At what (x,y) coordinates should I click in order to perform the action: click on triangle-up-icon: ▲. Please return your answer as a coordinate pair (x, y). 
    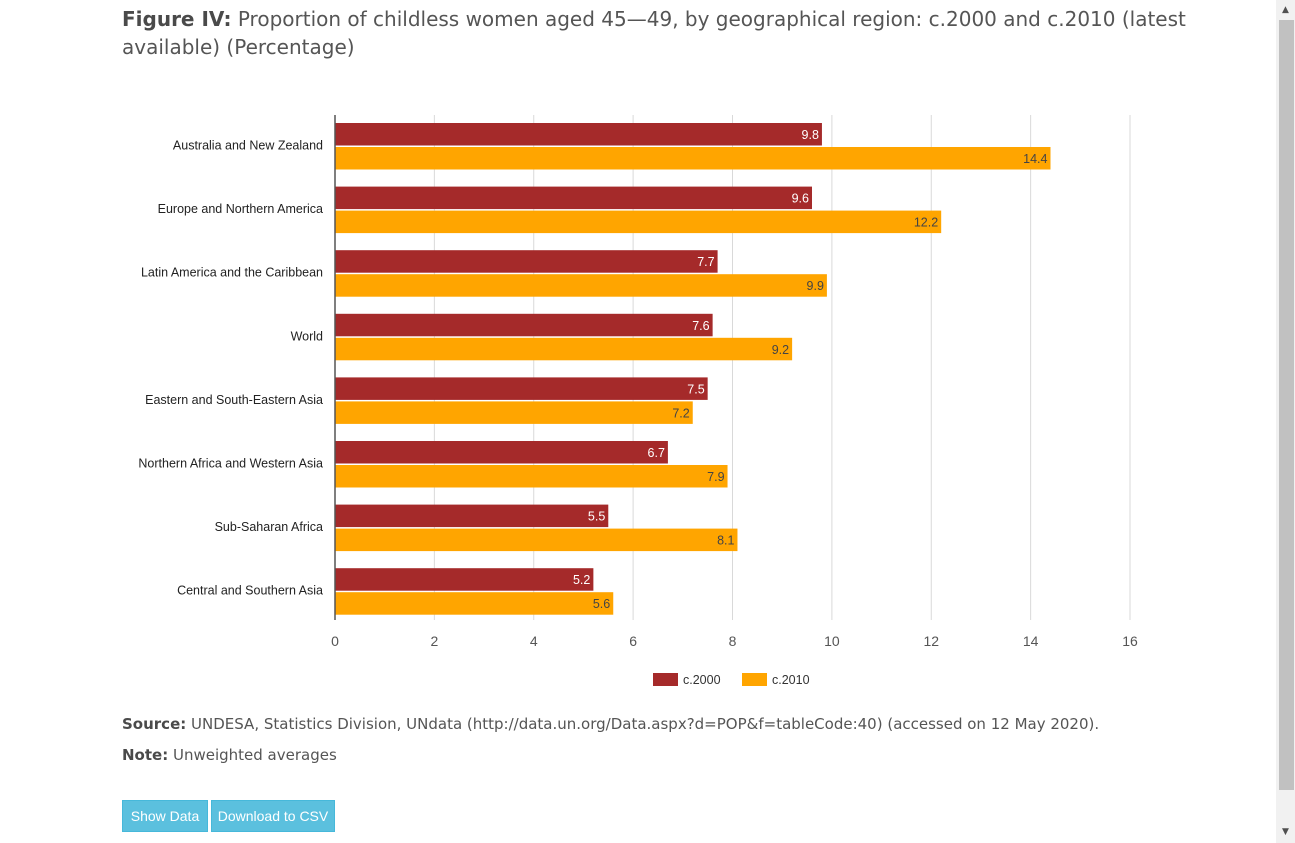
    Looking at the image, I should click on (1285, 10).